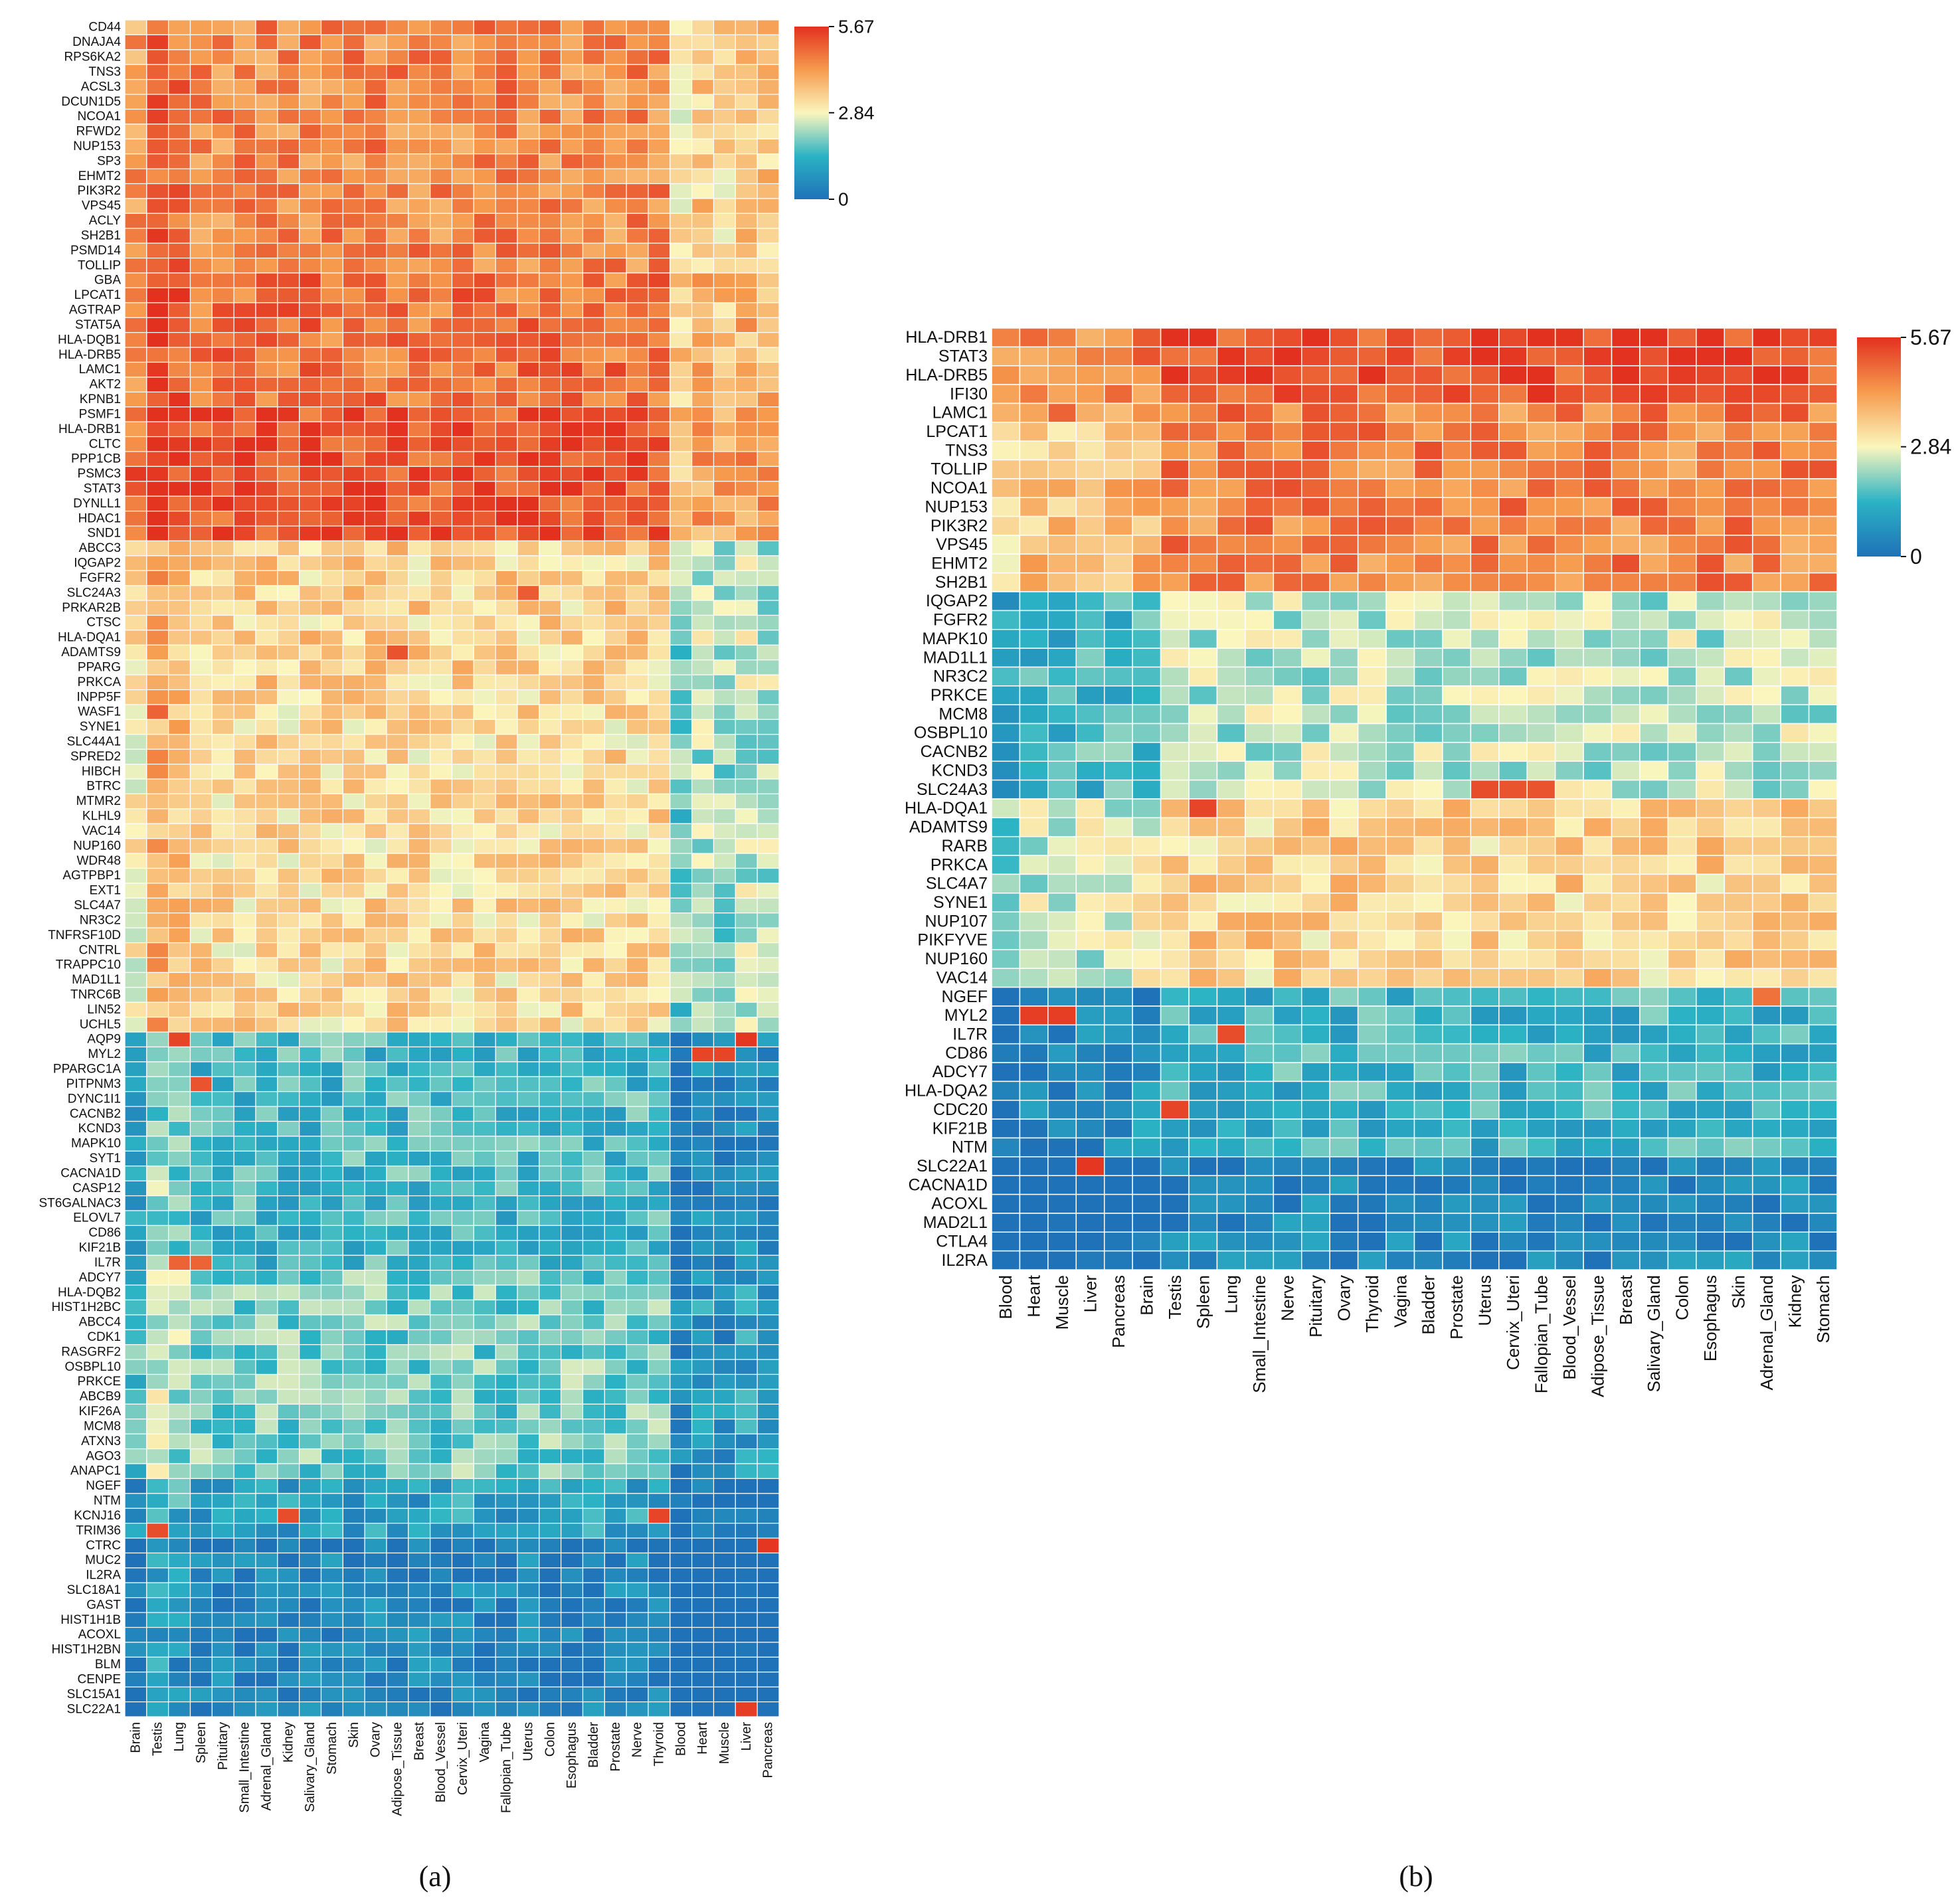 Image resolution: width=1954 pixels, height=1904 pixels. I want to click on row-label: MYL2, so click(104, 1054).